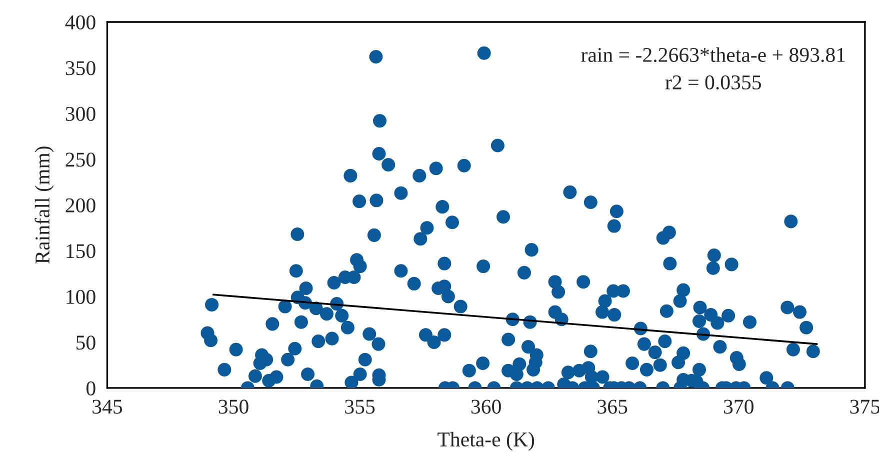  Describe the element at coordinates (81, 251) in the screenshot. I see `y-tick-label: 150` at that location.